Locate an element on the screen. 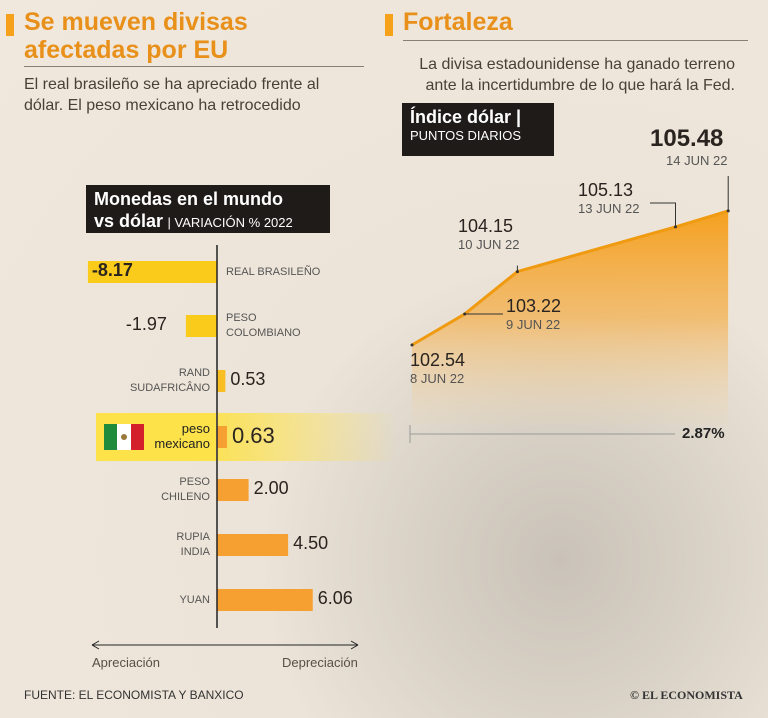  bar-value-label: 2.00 is located at coordinates (271, 488).